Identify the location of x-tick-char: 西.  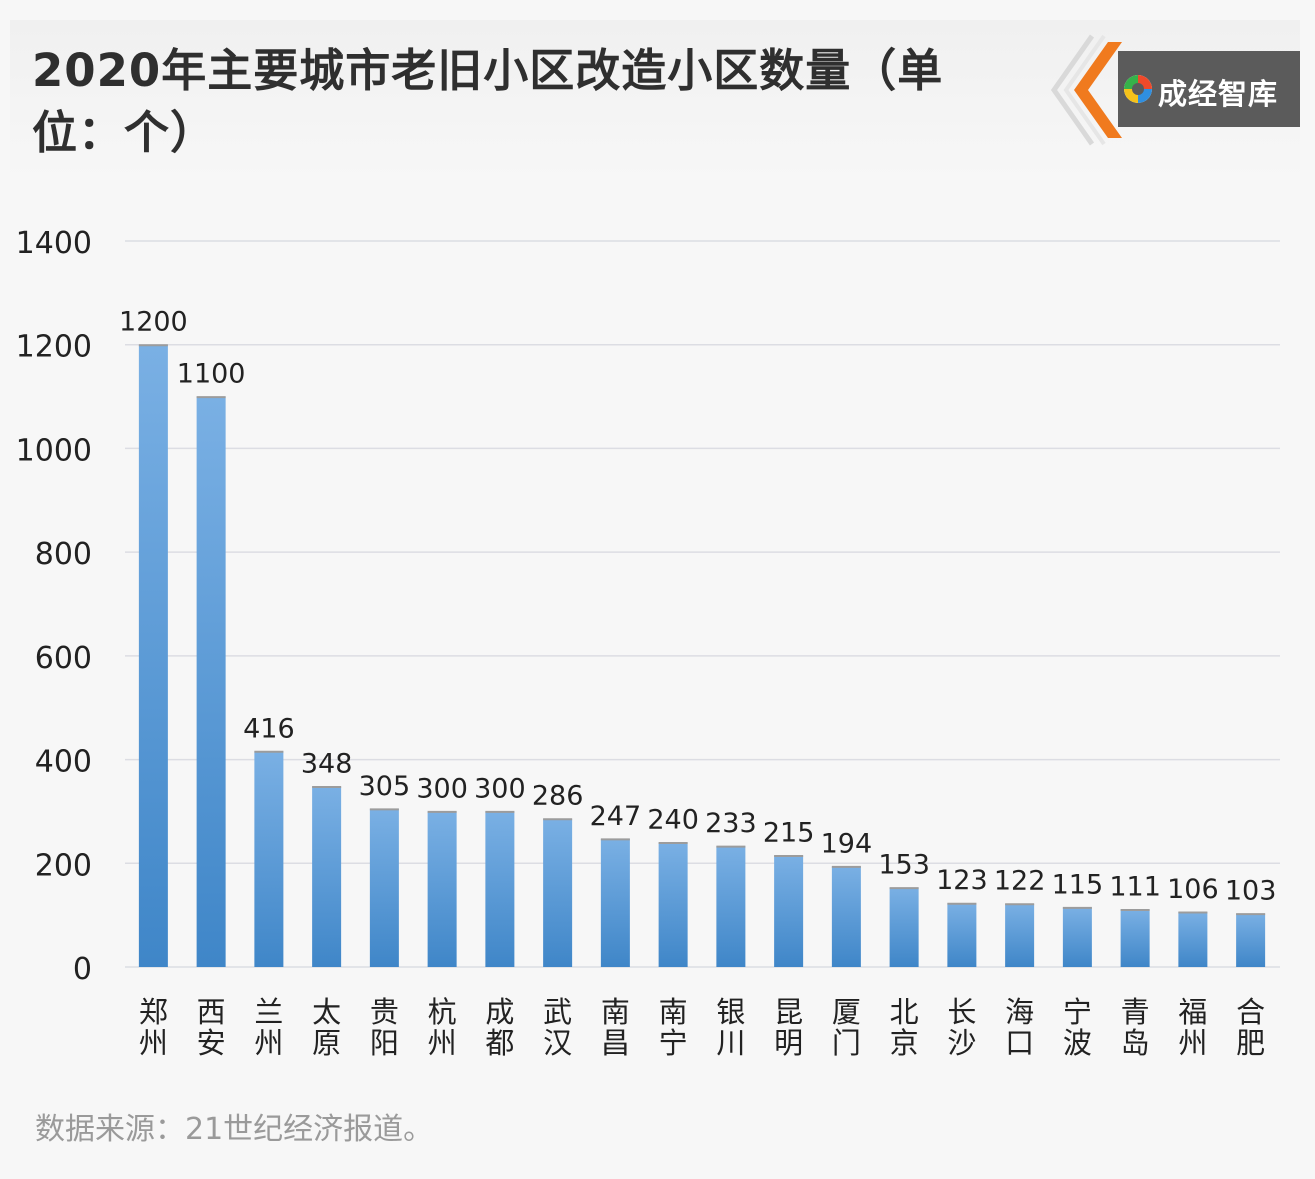
(211, 1012).